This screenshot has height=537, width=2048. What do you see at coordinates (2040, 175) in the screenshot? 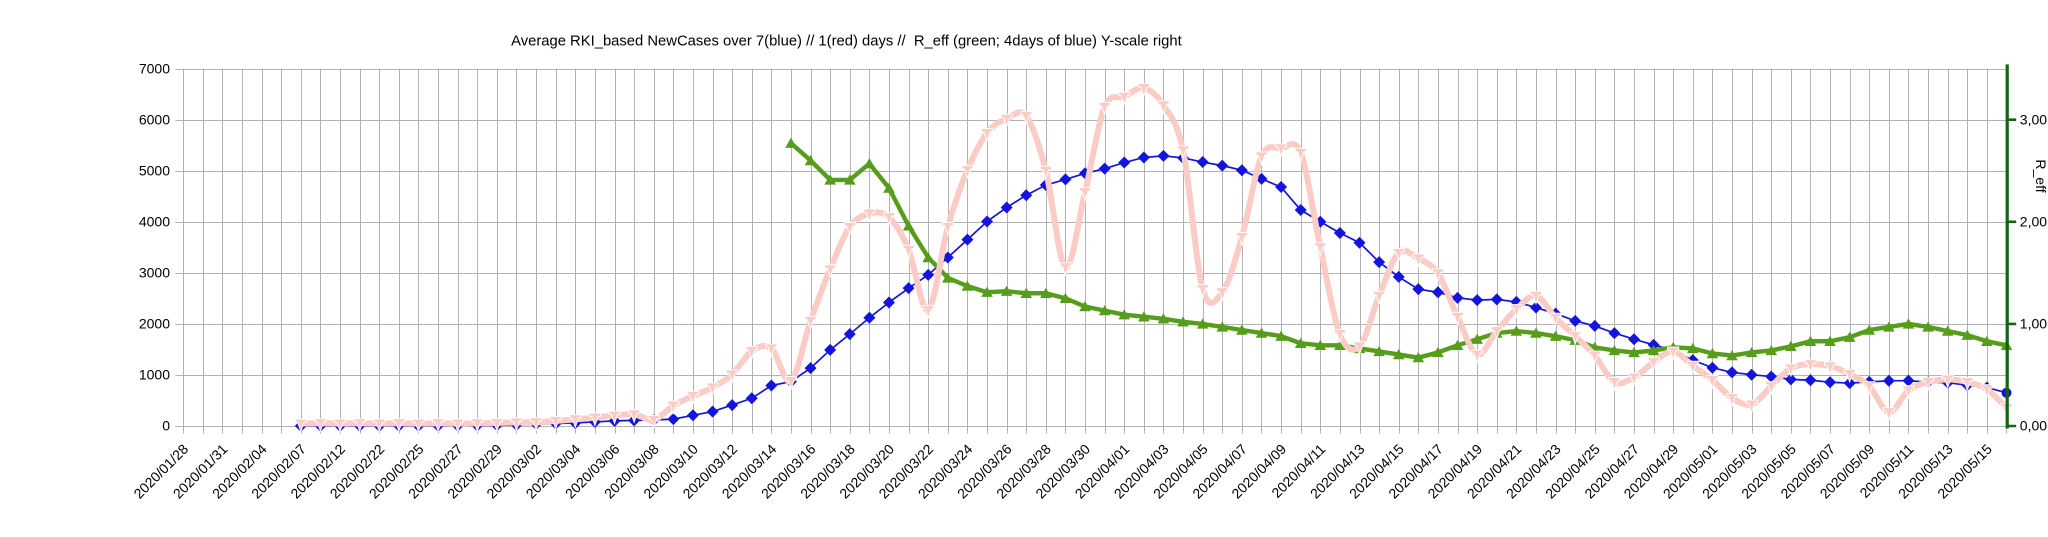
I see `svg-text: R_eff` at bounding box center [2040, 175].